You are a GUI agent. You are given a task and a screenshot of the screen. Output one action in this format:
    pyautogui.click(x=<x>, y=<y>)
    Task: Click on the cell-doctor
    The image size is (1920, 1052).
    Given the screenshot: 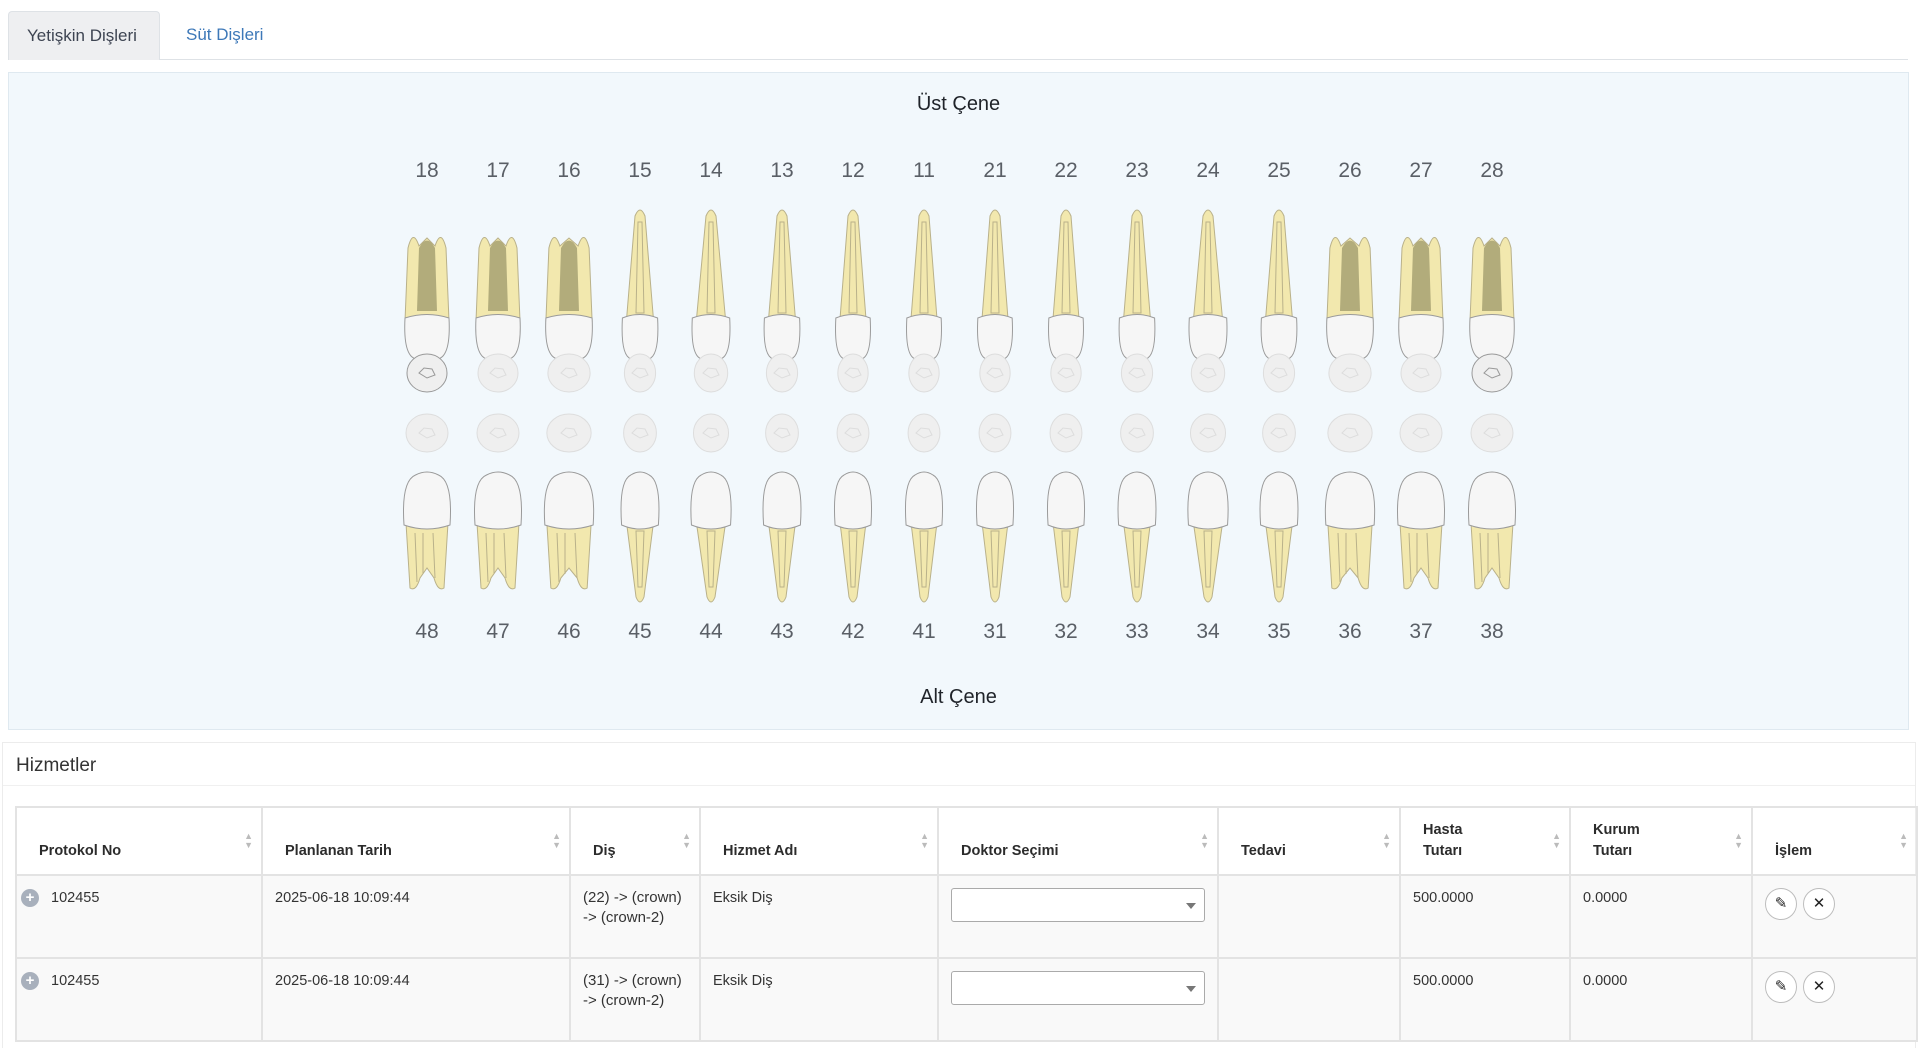 What is the action you would take?
    pyautogui.click(x=1078, y=999)
    